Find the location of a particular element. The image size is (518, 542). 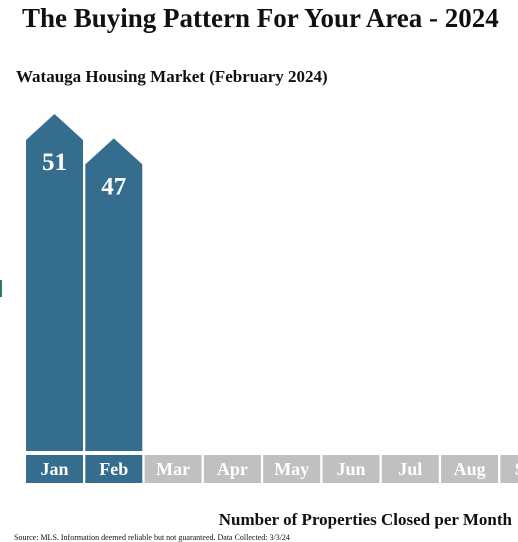

month-label: Jun is located at coordinates (350, 469).